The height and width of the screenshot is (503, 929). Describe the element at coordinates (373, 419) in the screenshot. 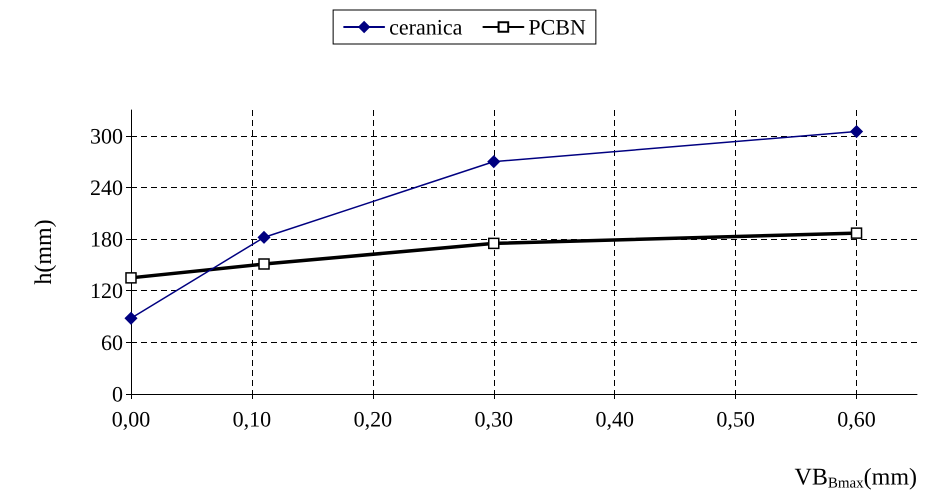

I see `x-tick-label: 0,20` at that location.